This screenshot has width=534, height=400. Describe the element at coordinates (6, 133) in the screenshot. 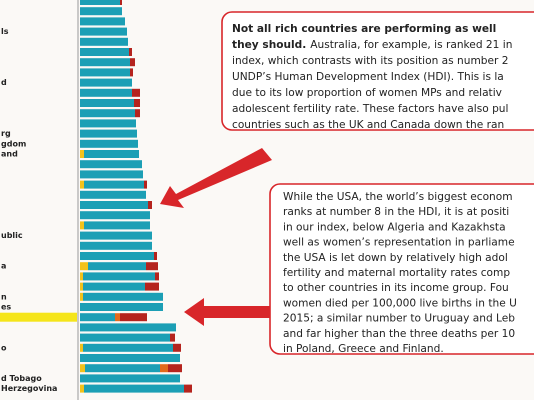

I see `category-label: rg` at that location.